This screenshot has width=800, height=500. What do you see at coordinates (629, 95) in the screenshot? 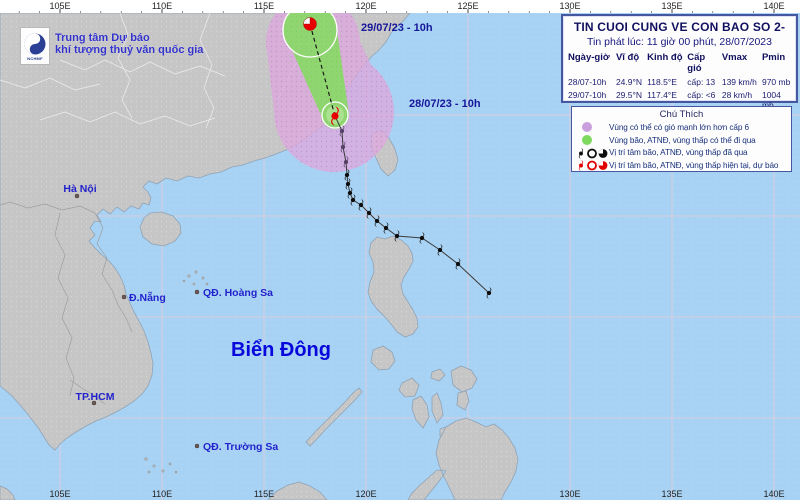
I see `cell-lat: 29.5°N` at bounding box center [629, 95].